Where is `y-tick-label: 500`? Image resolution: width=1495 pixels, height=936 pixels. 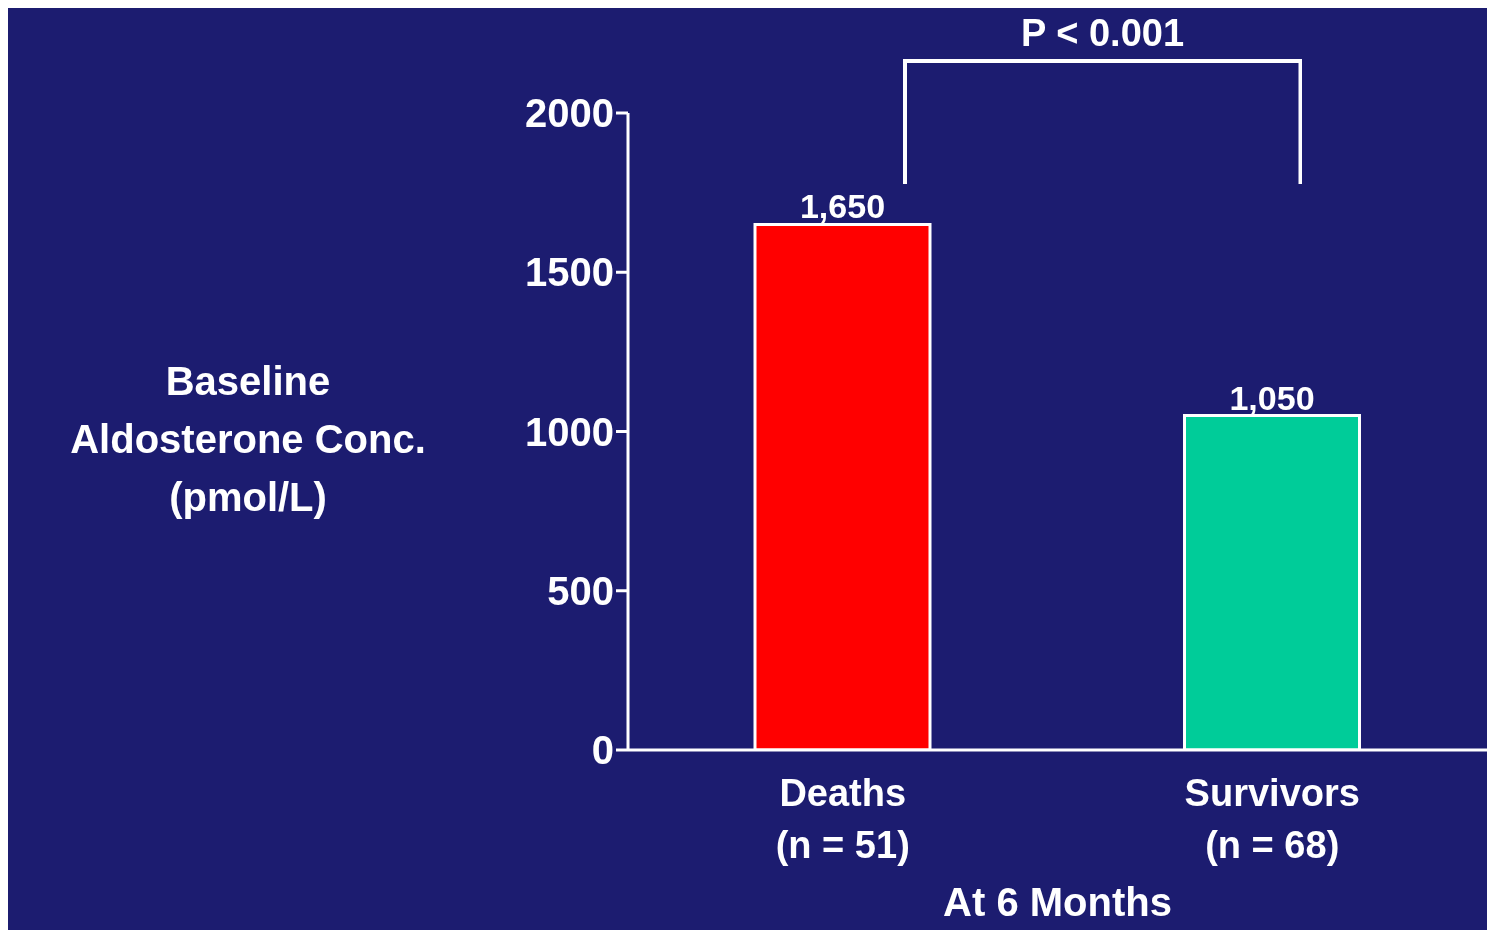 y-tick-label: 500 is located at coordinates (580, 590).